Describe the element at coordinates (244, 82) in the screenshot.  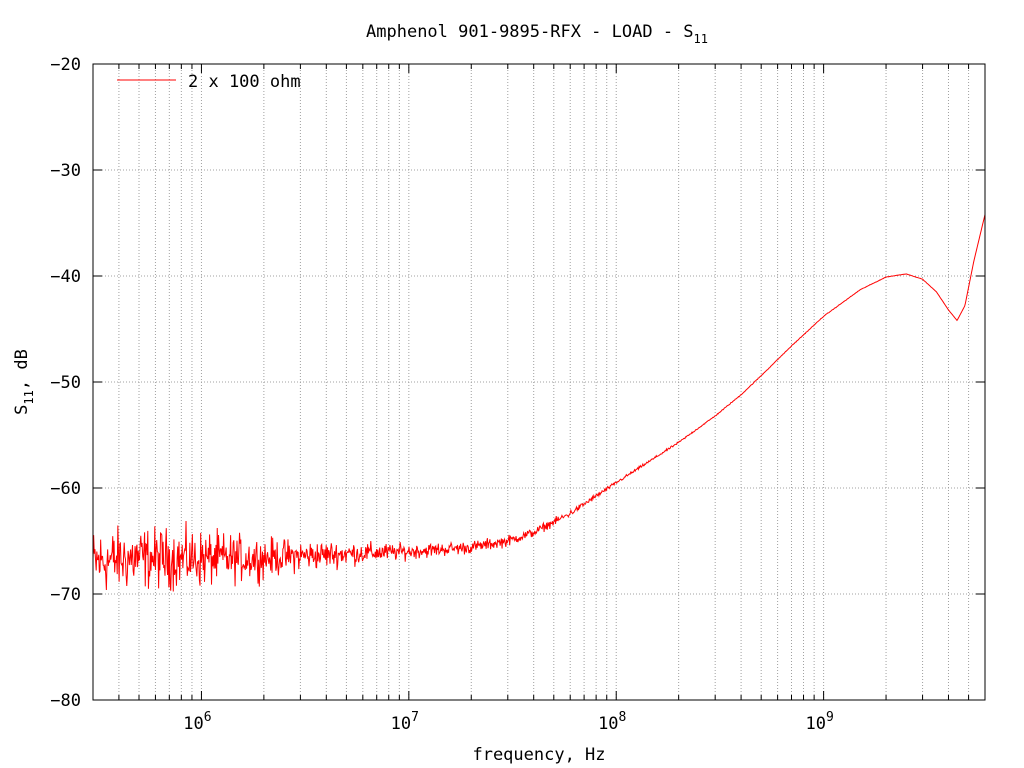
I see `legend-label: 2 x 100 ohm` at that location.